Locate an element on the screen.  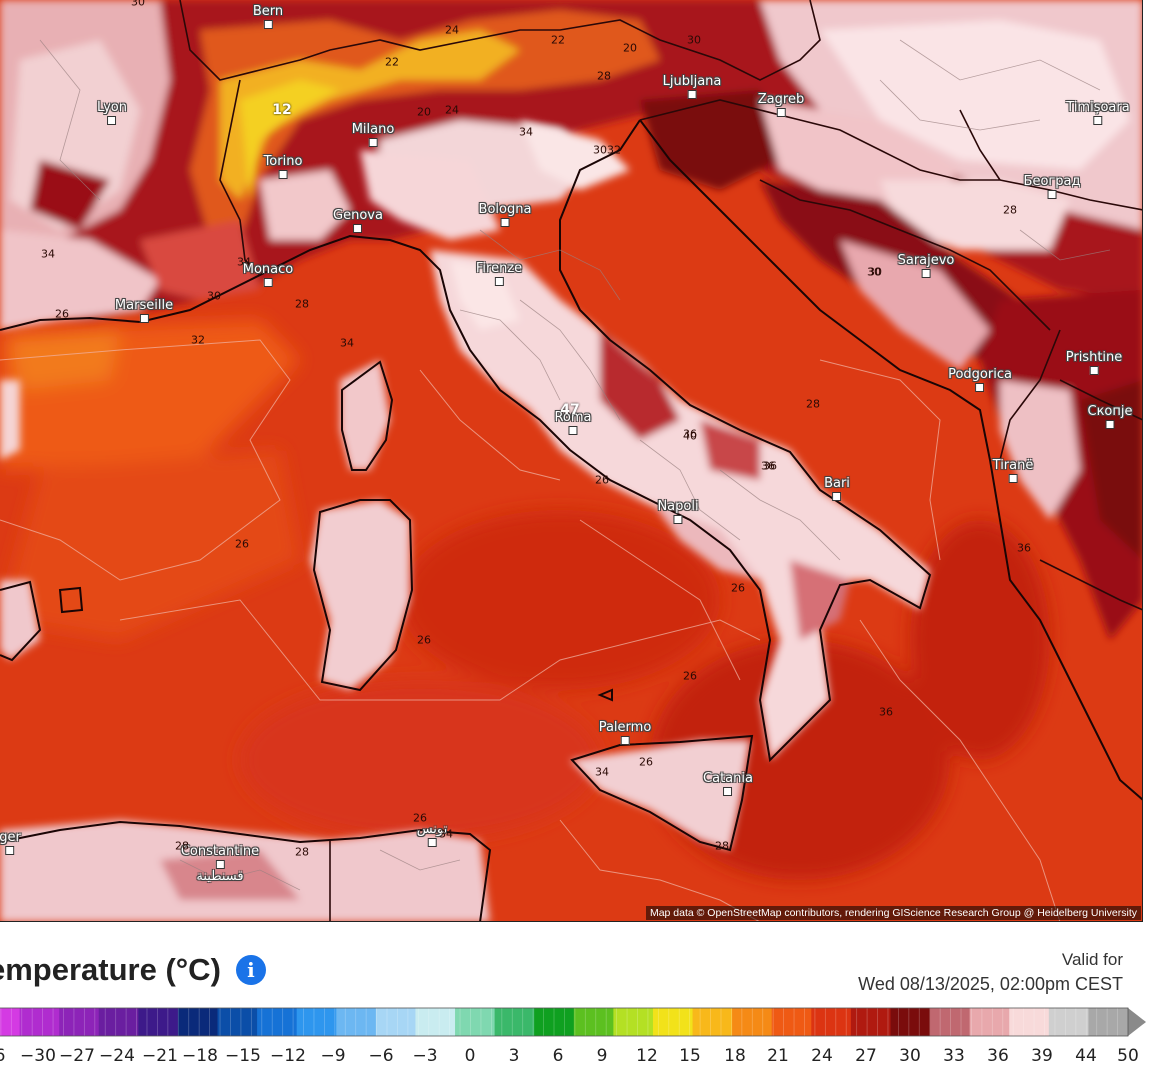
city-marker: Prishtine is located at coordinates (1094, 362).